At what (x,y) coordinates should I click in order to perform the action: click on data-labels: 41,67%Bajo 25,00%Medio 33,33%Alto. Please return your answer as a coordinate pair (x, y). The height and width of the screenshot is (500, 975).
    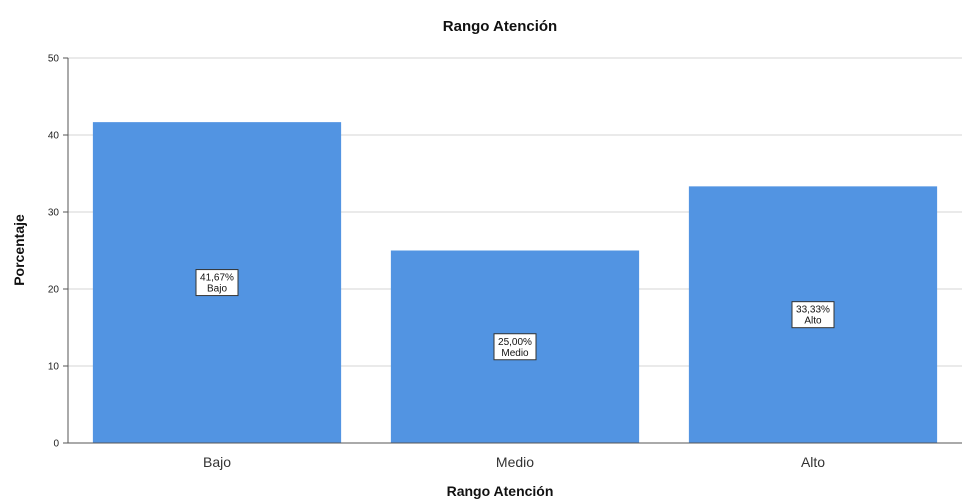
    Looking at the image, I should click on (515, 315).